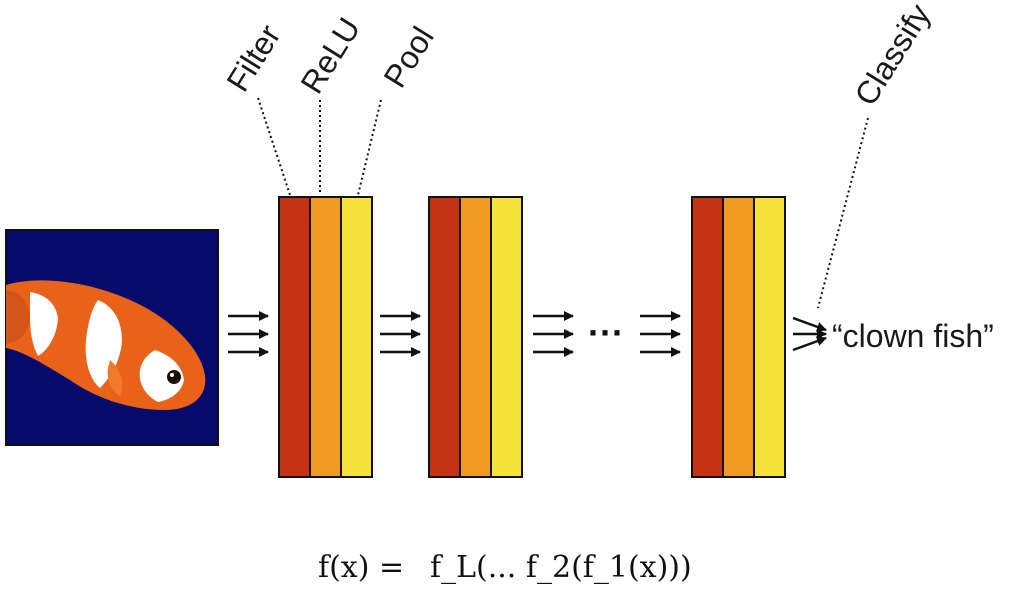 Image resolution: width=1020 pixels, height=589 pixels. What do you see at coordinates (660, 334) in the screenshot?
I see `arrows-ellipsis-to-block3` at bounding box center [660, 334].